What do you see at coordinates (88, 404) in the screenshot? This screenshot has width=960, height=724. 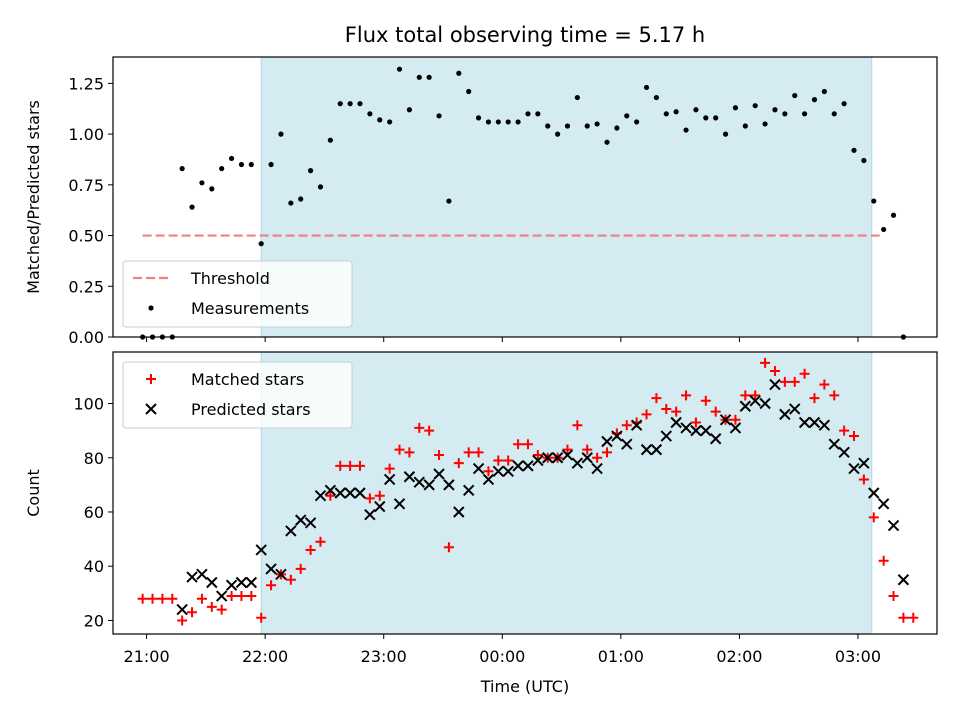 I see `y-tick-label: 100` at bounding box center [88, 404].